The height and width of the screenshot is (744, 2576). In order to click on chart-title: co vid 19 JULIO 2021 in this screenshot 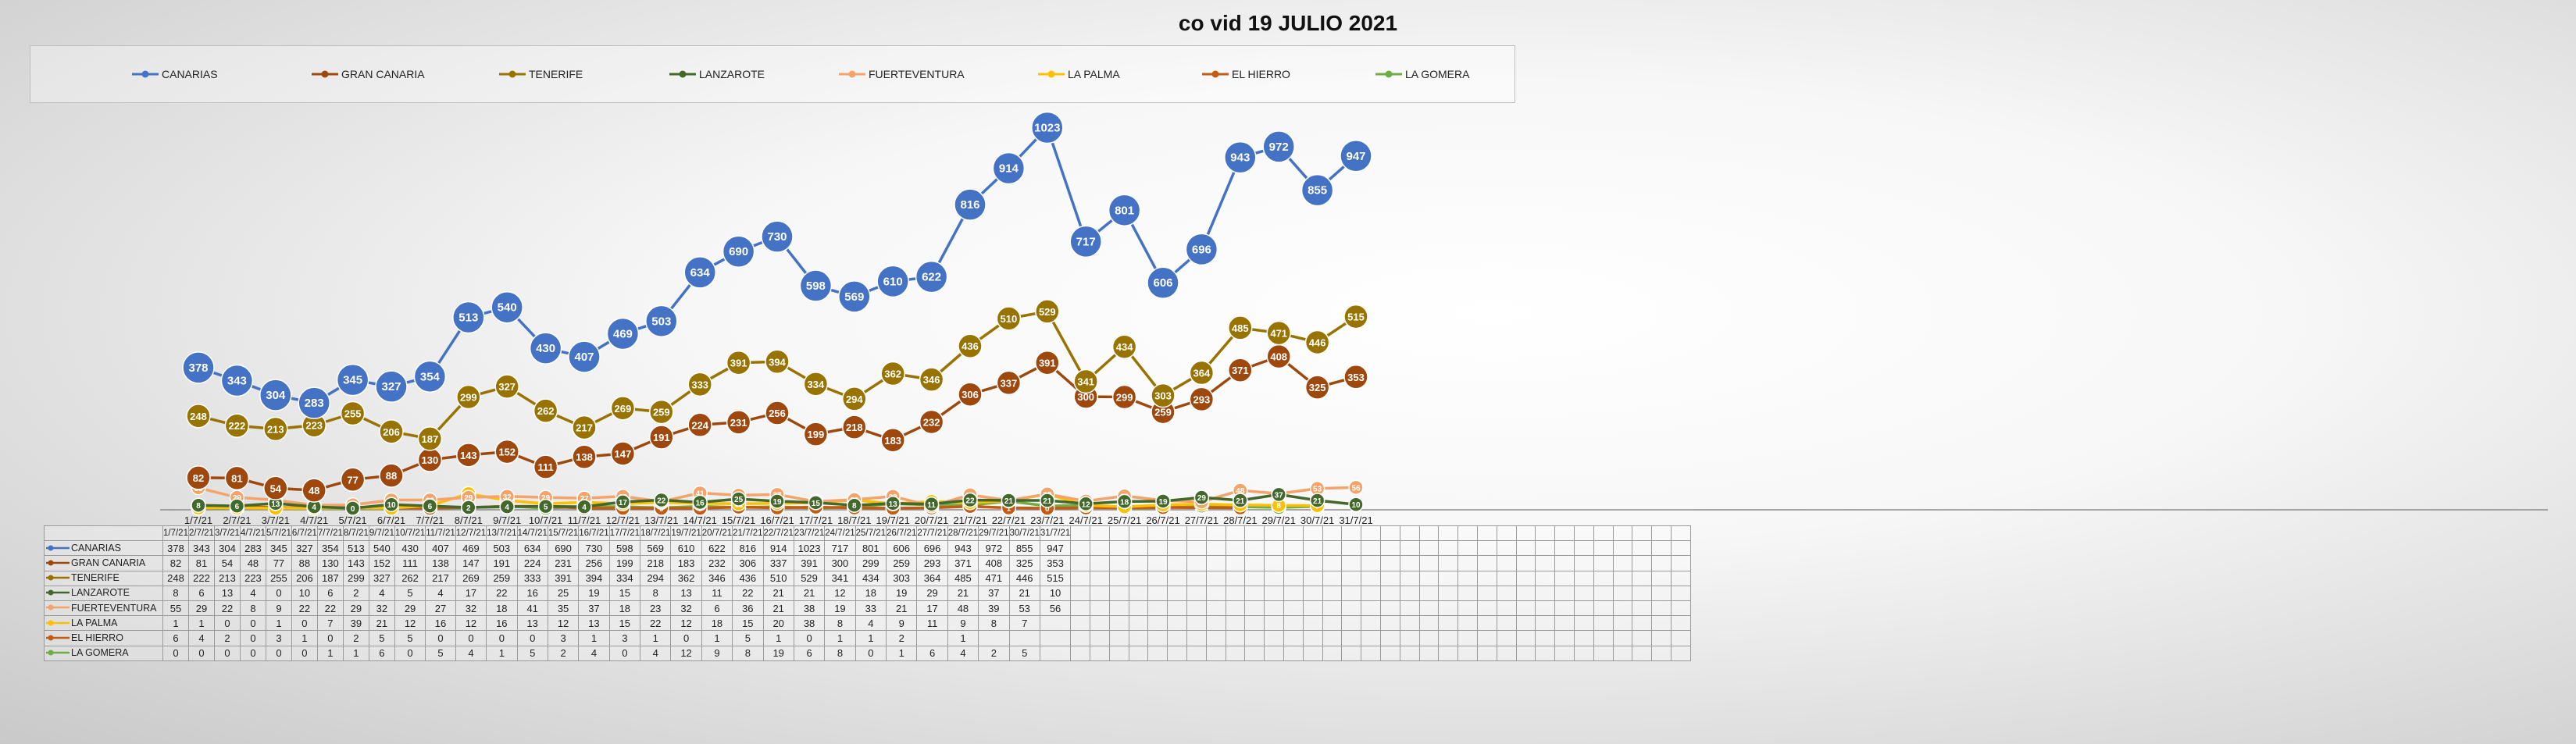, I will do `click(1288, 23)`.